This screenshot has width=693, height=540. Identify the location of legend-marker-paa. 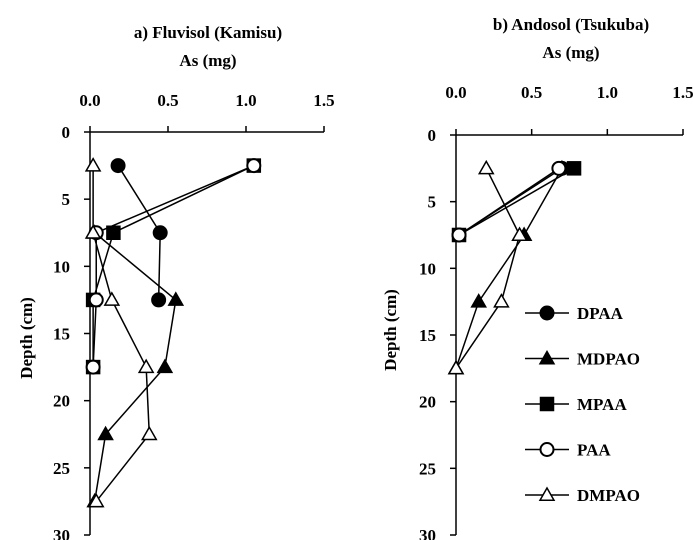
(547, 449).